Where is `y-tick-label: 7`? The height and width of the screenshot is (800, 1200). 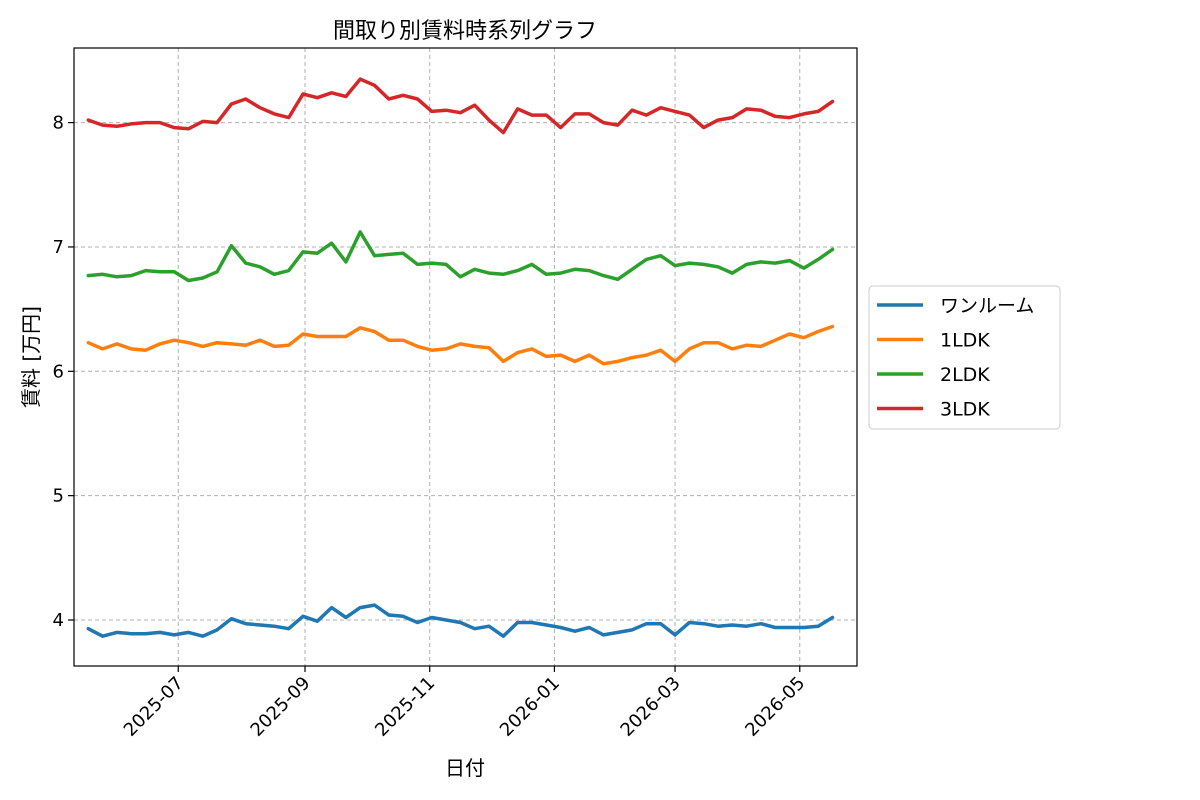 y-tick-label: 7 is located at coordinates (58, 247).